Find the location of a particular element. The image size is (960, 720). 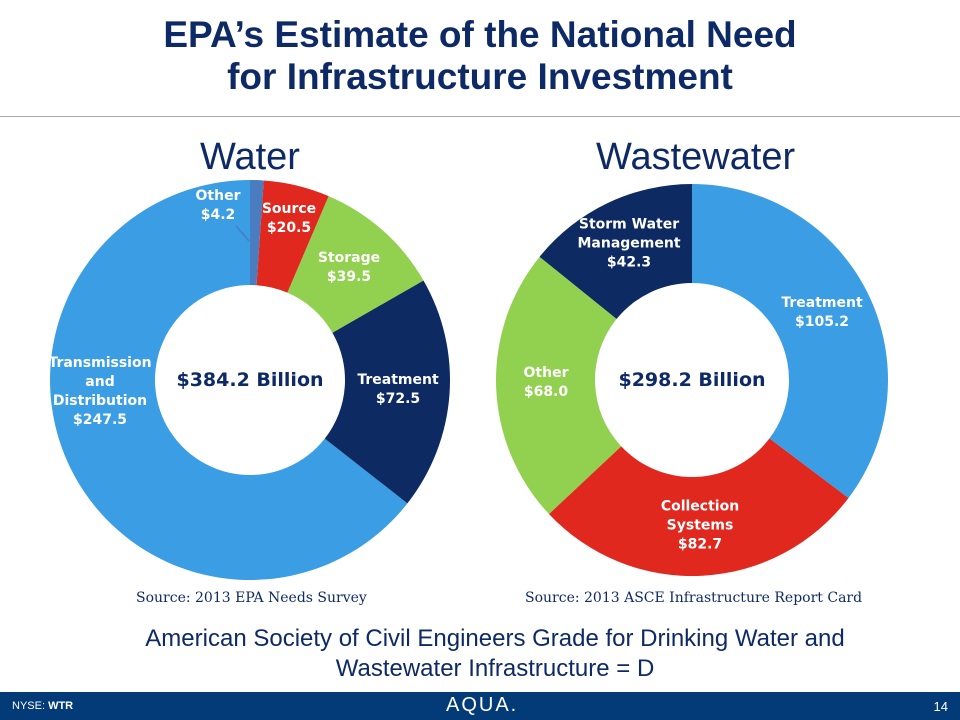

water-label-source: Source is located at coordinates (289, 209).